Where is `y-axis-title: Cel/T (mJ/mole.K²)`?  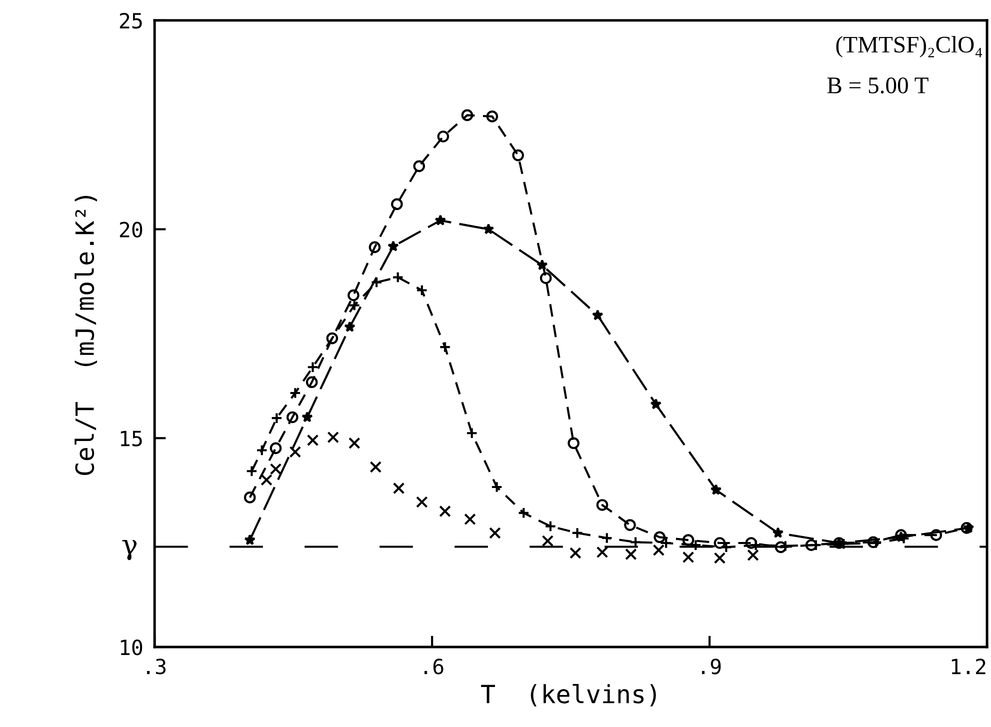 y-axis-title: Cel/T (mJ/mole.K²) is located at coordinates (86, 335).